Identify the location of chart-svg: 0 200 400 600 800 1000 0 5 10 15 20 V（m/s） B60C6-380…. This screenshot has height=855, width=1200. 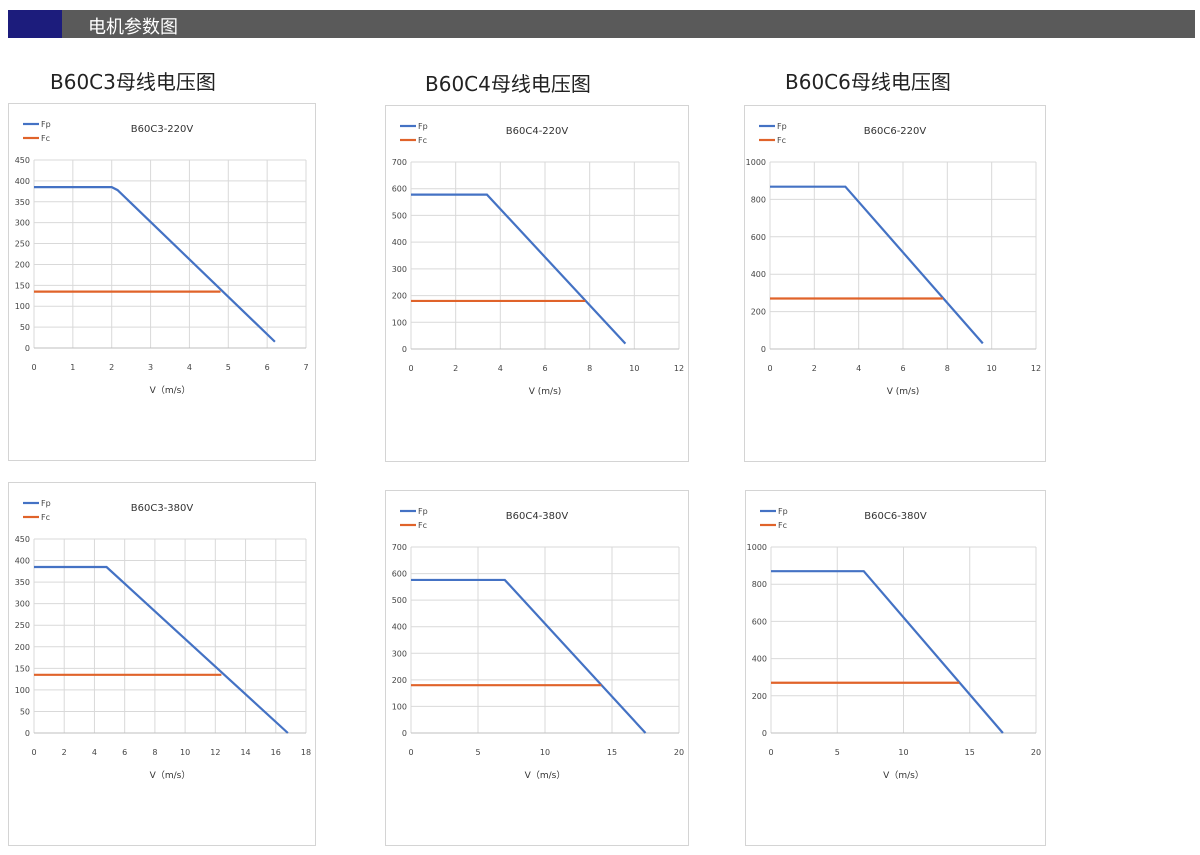
(894, 644).